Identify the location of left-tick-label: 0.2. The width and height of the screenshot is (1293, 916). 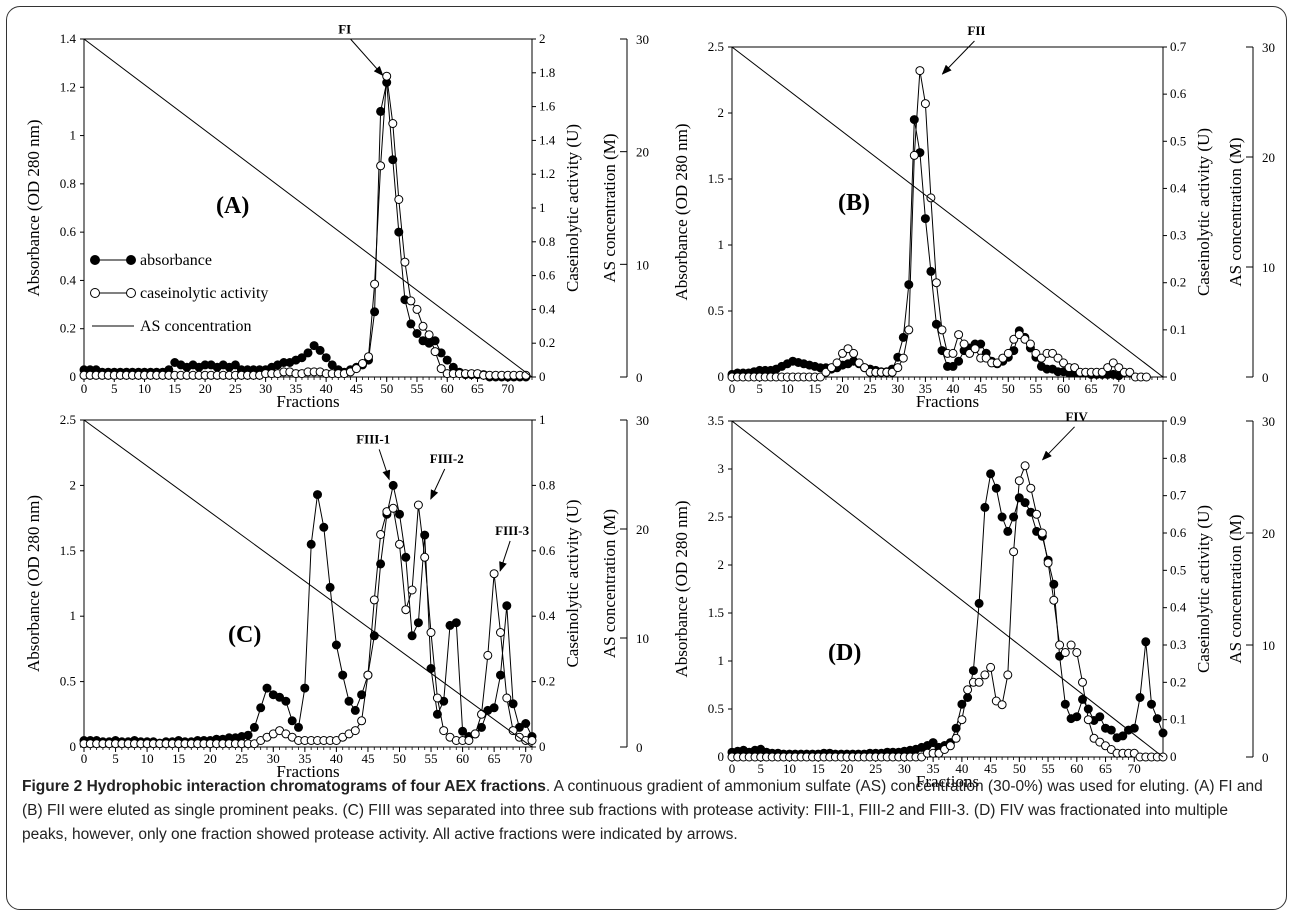
(68, 328).